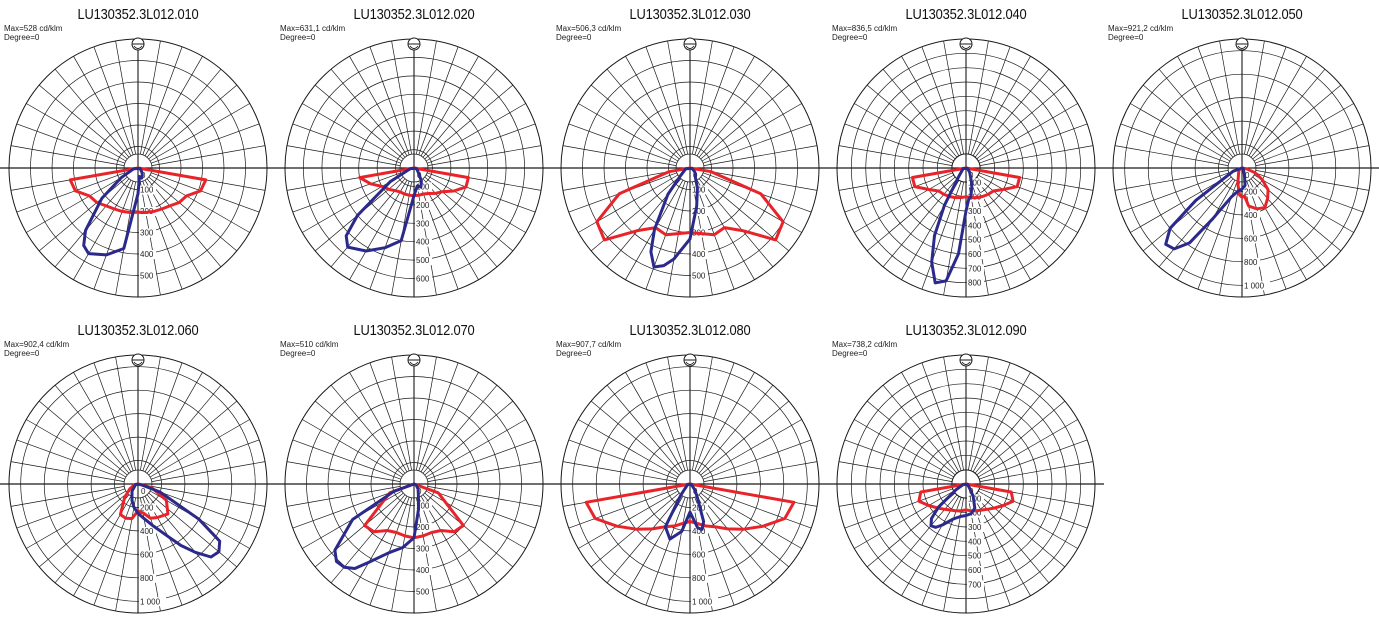 The height and width of the screenshot is (632, 1379). What do you see at coordinates (702, 601) in the screenshot?
I see `tick-label: 1 000` at bounding box center [702, 601].